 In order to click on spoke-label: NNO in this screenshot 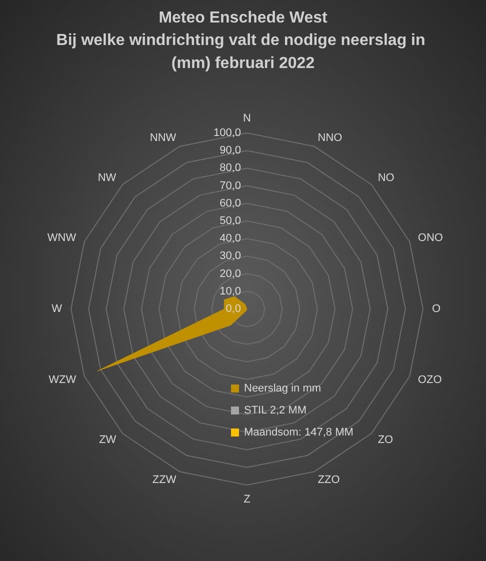, I will do `click(330, 138)`.